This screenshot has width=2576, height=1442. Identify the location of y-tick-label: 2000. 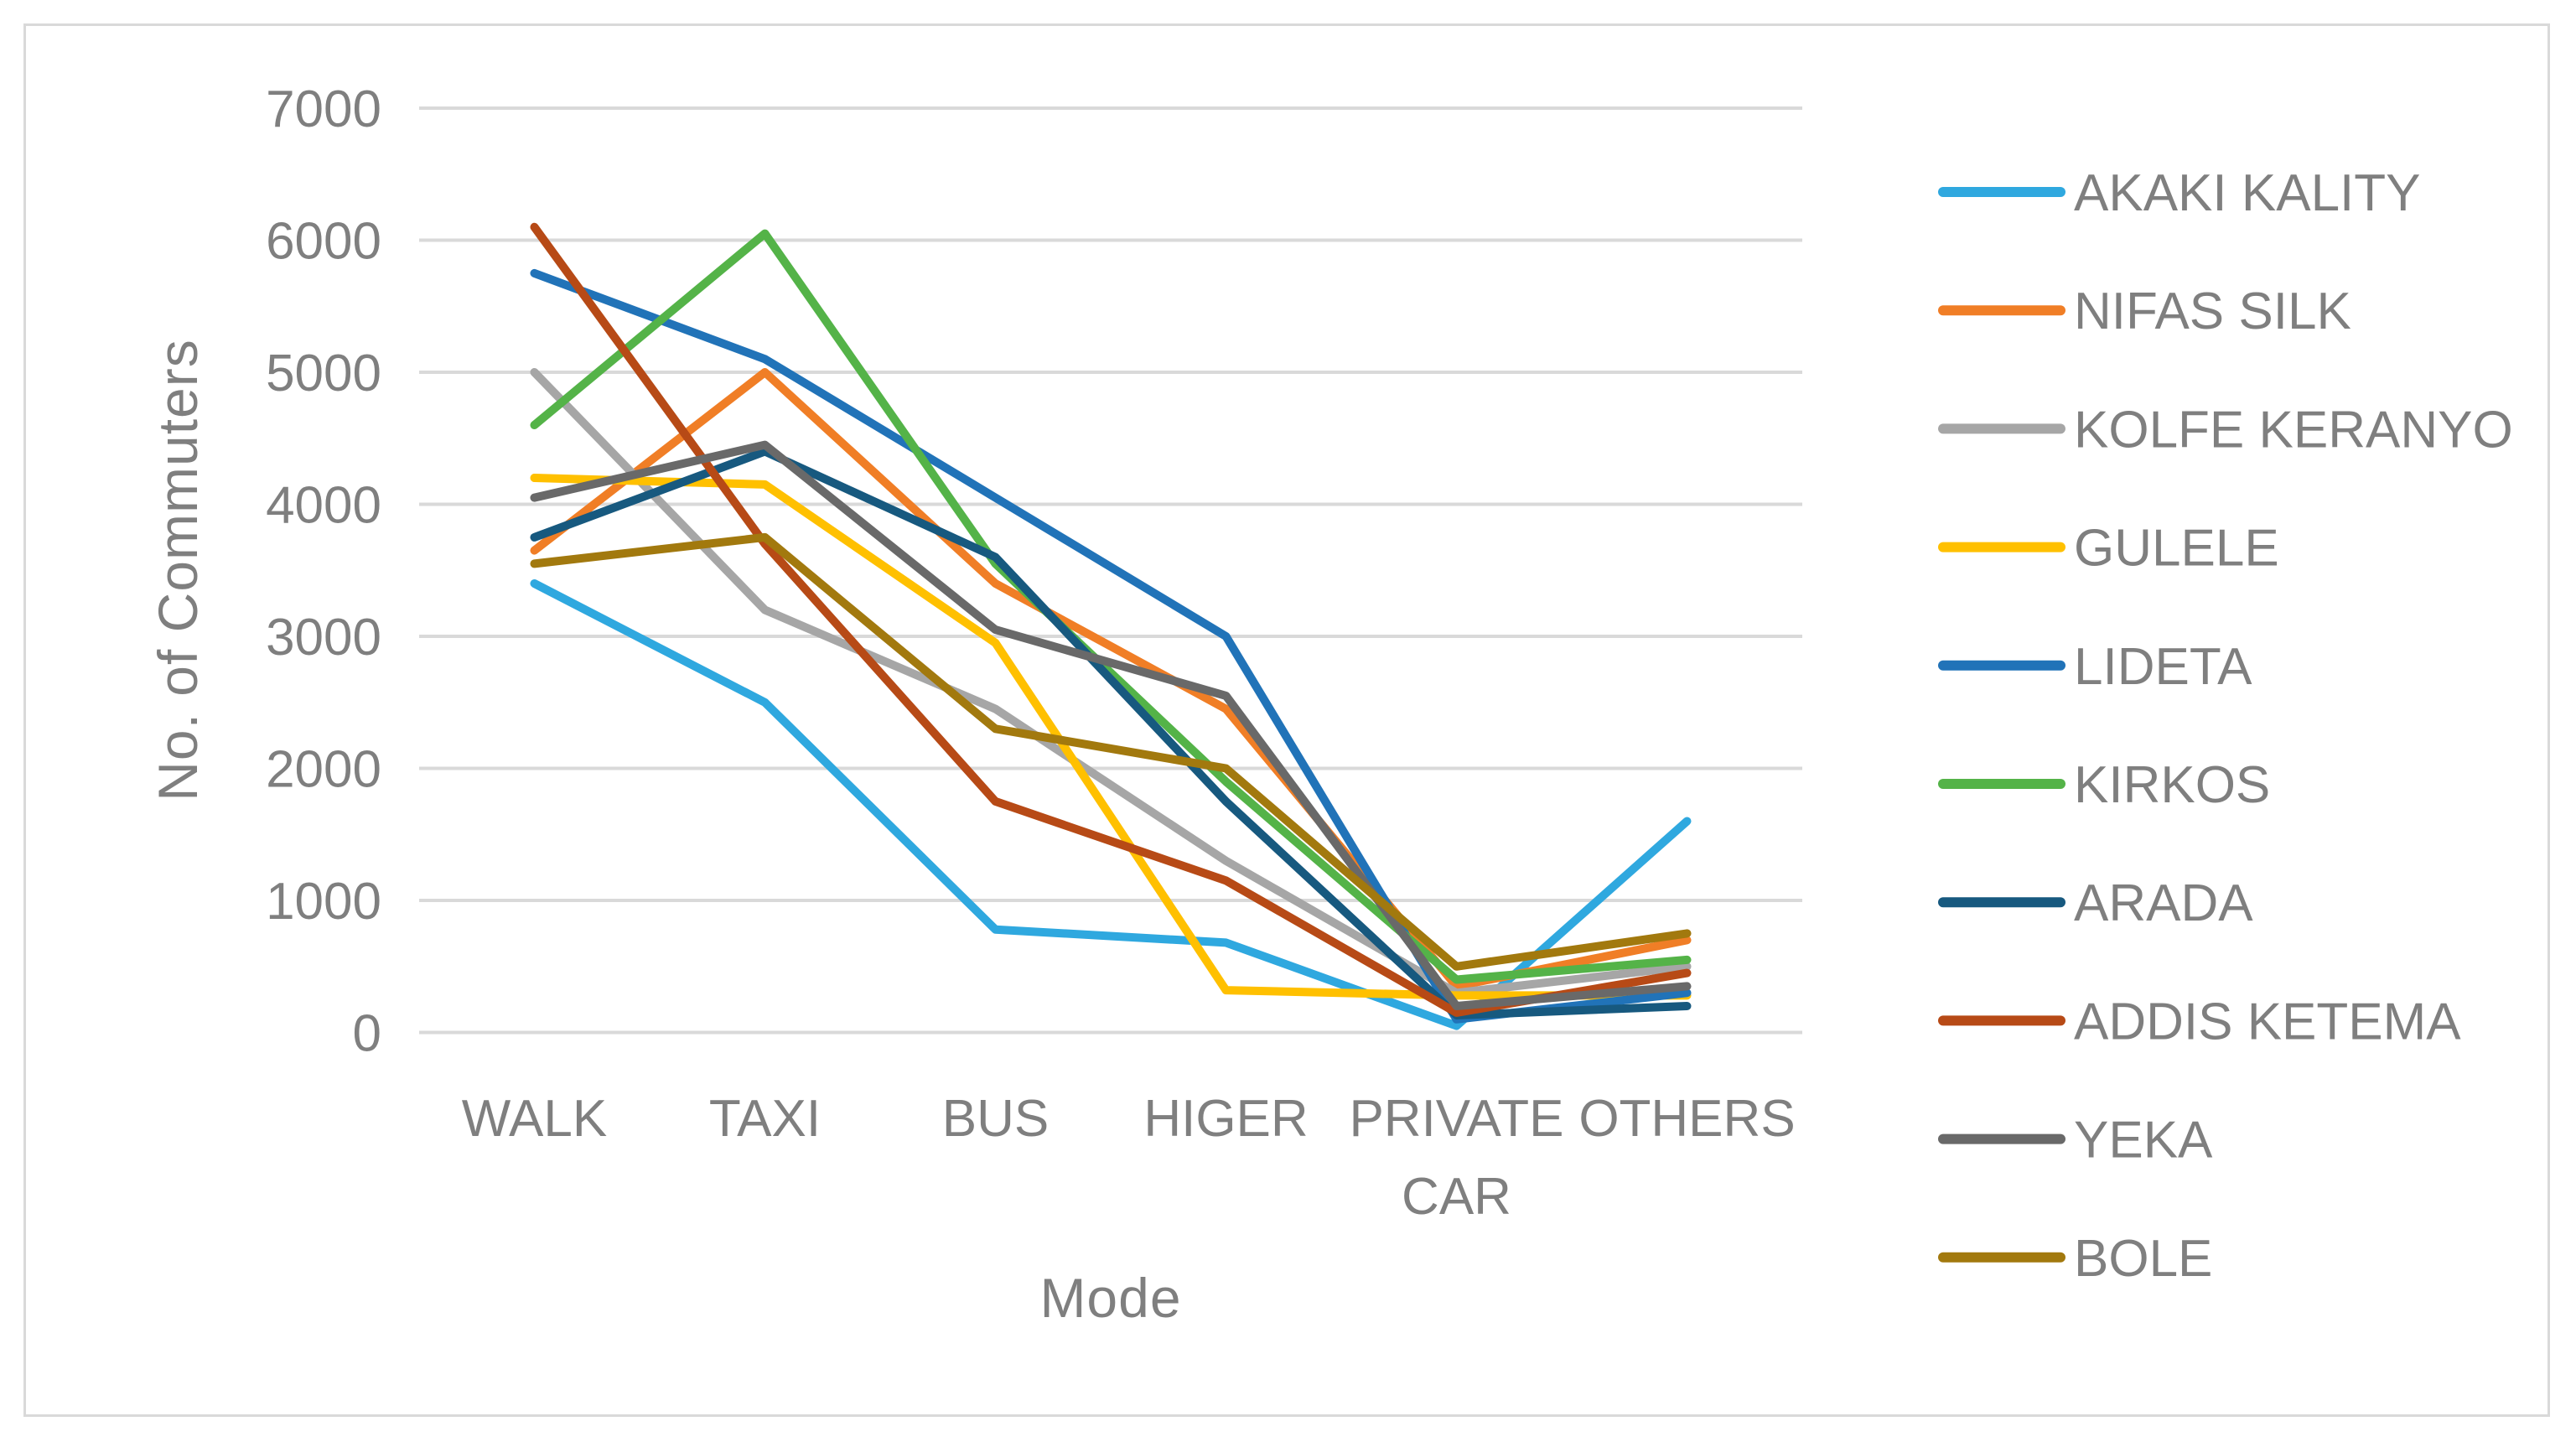
(323, 770).